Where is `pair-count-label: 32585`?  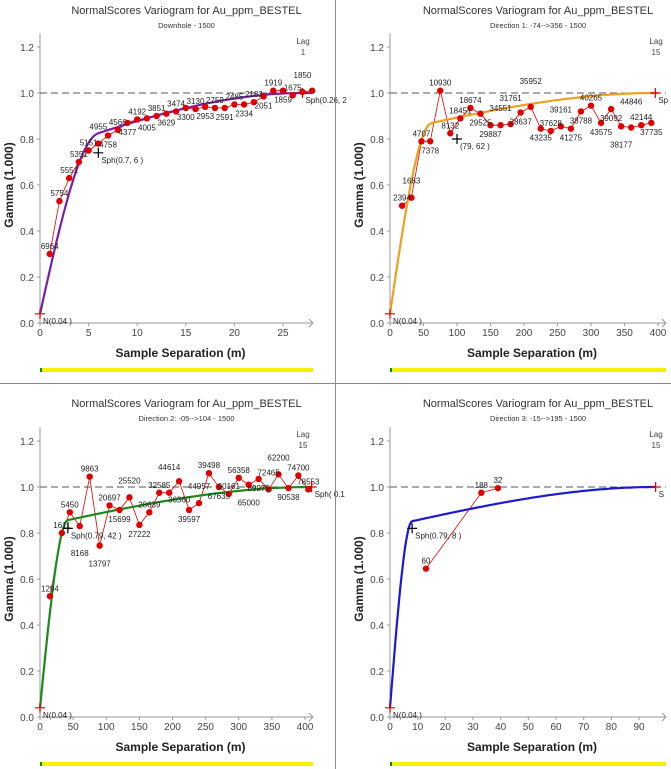
pair-count-label: 32585 is located at coordinates (159, 485).